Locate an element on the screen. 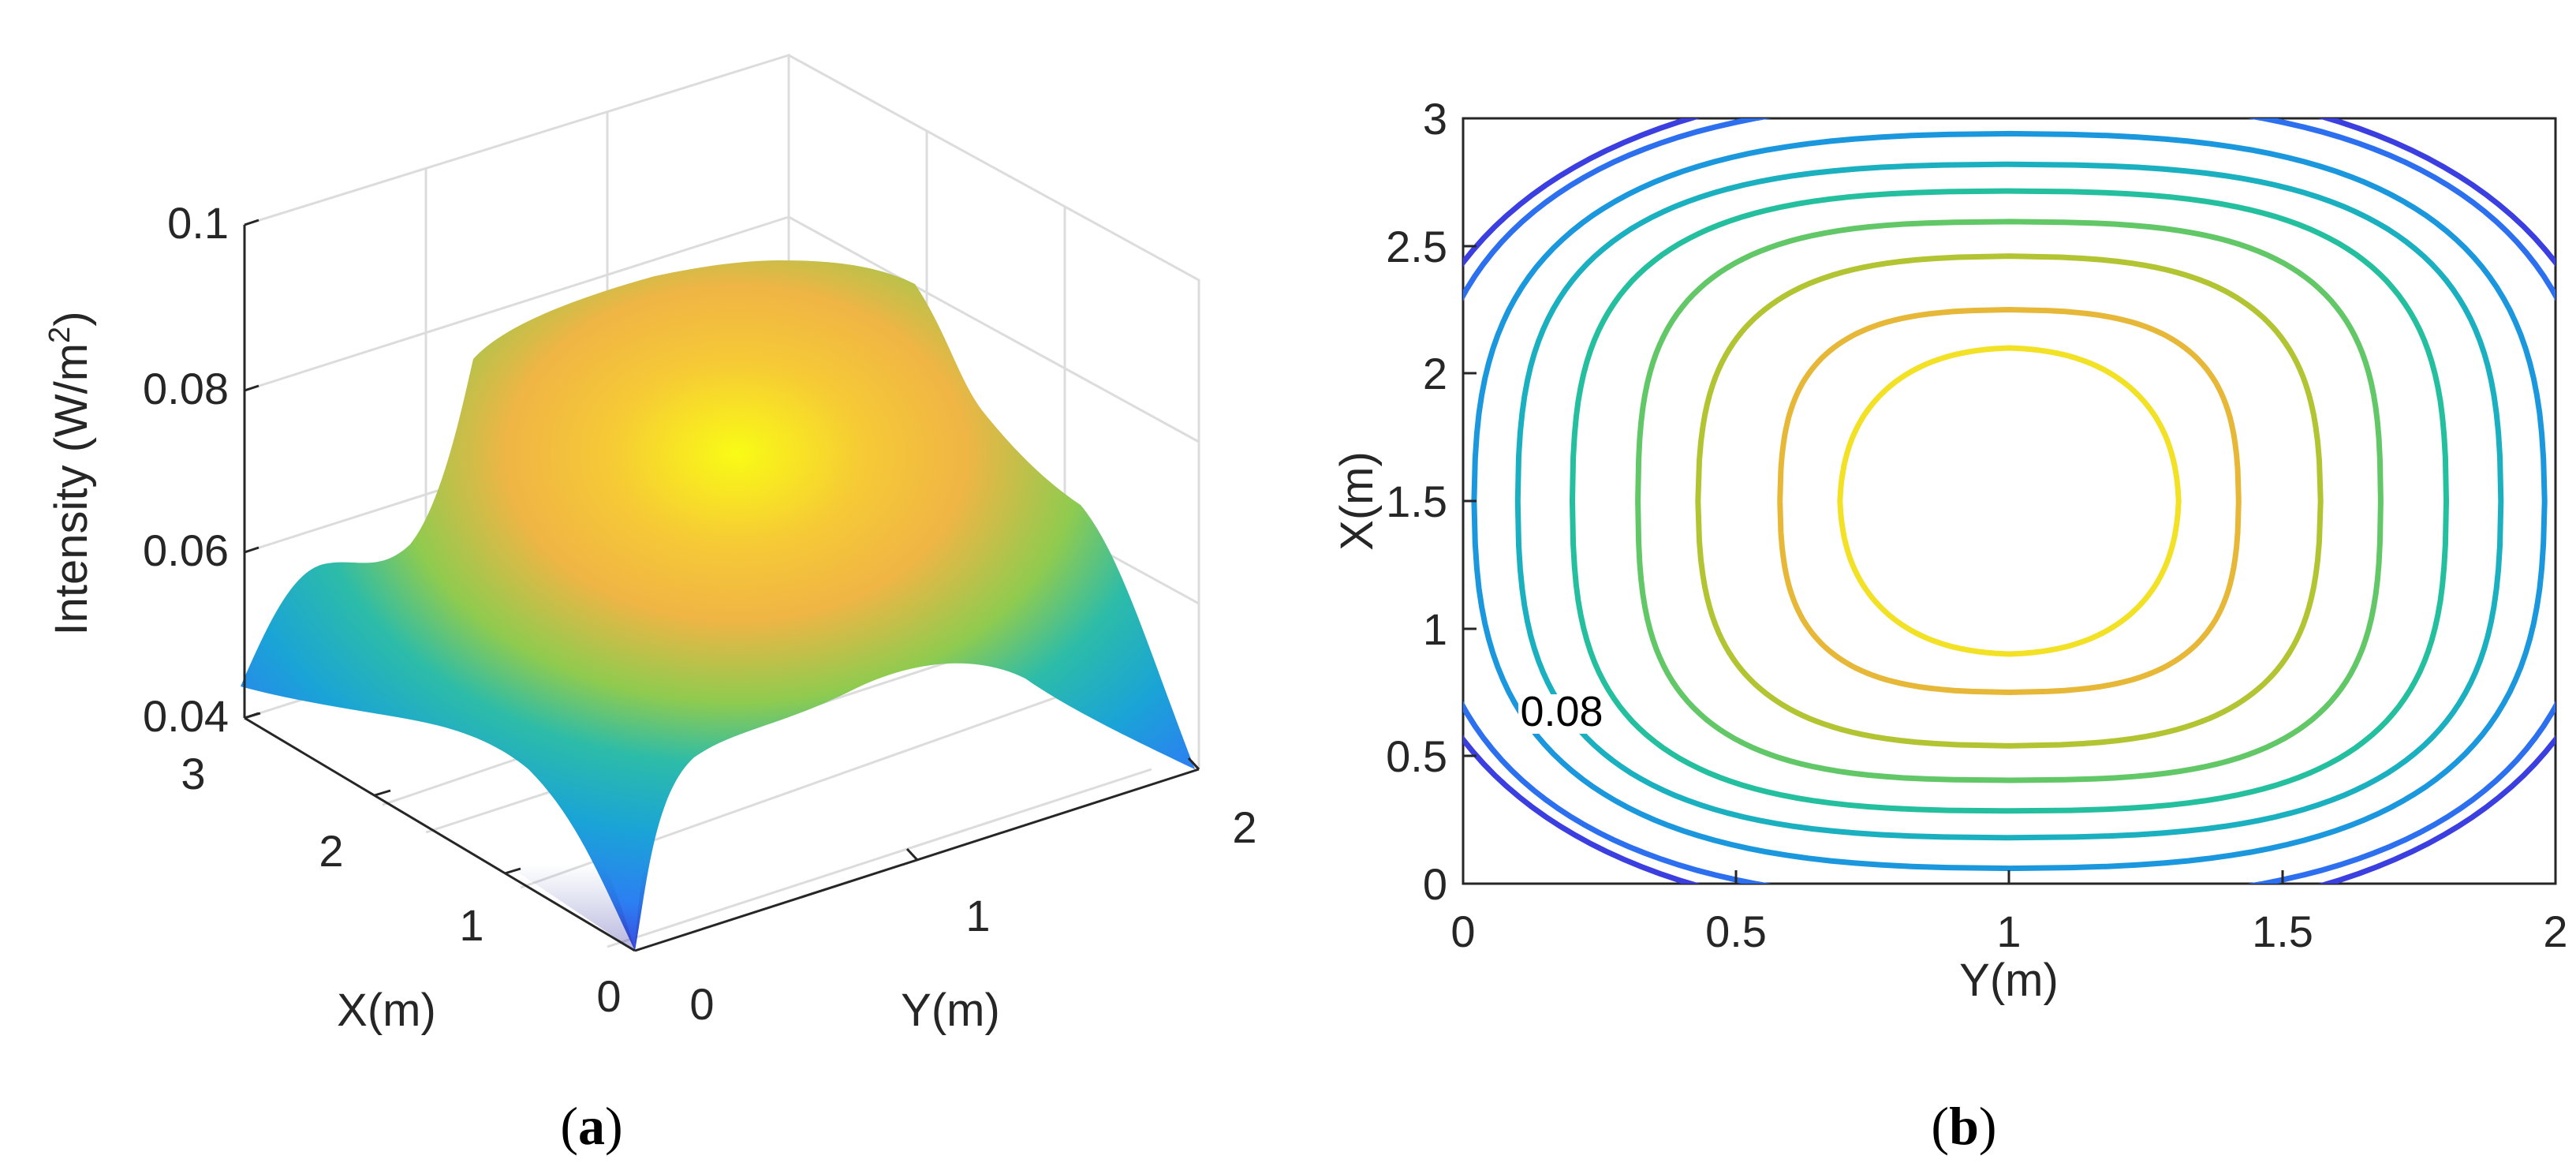 The height and width of the screenshot is (1174, 2576). contour-level-label: 0.08 is located at coordinates (1561, 711).